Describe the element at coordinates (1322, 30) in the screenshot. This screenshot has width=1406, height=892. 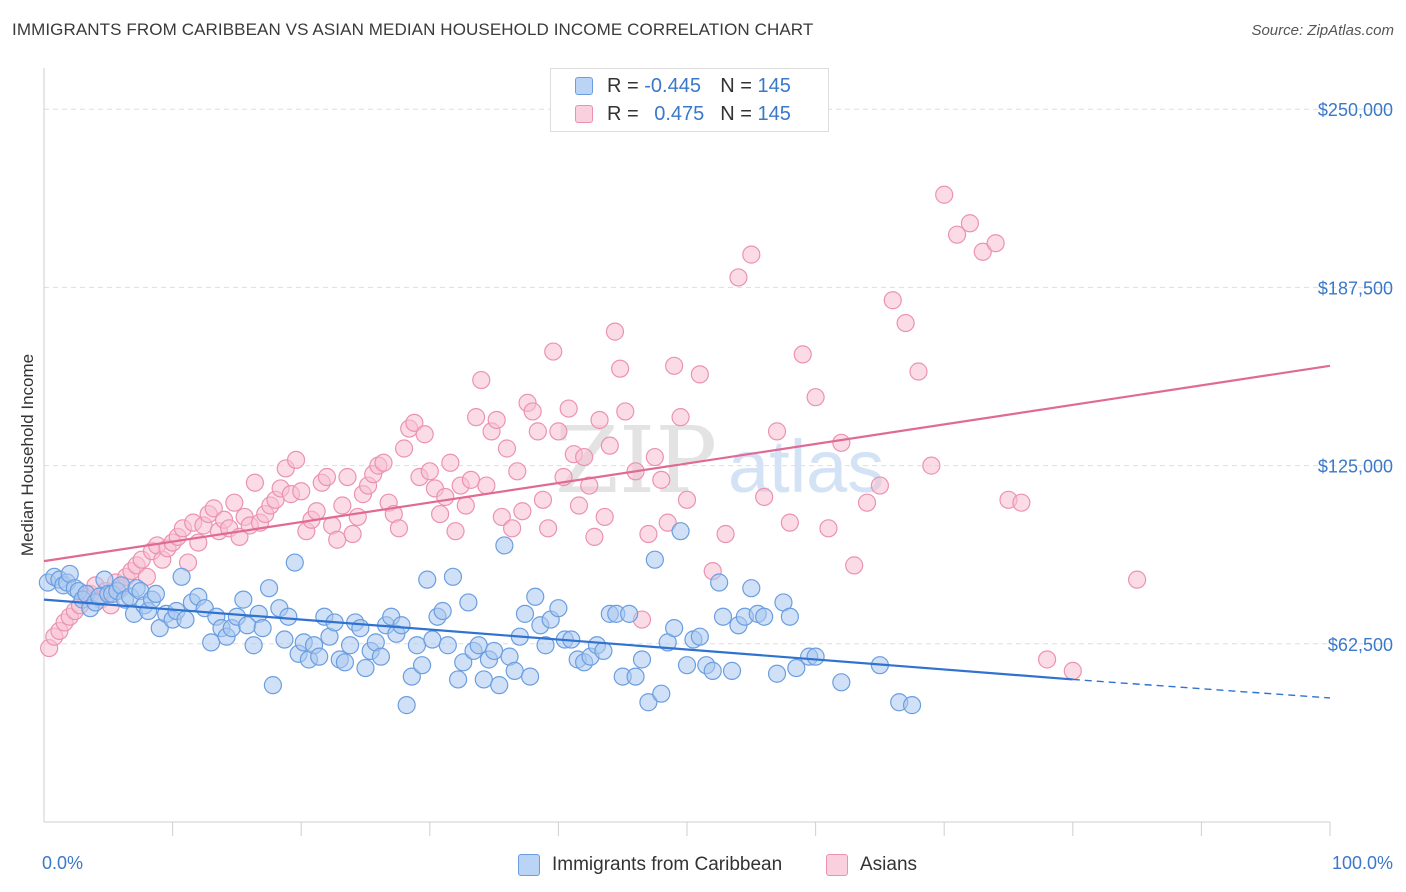
I see `source-label: Source: ZipAtlas.com` at that location.